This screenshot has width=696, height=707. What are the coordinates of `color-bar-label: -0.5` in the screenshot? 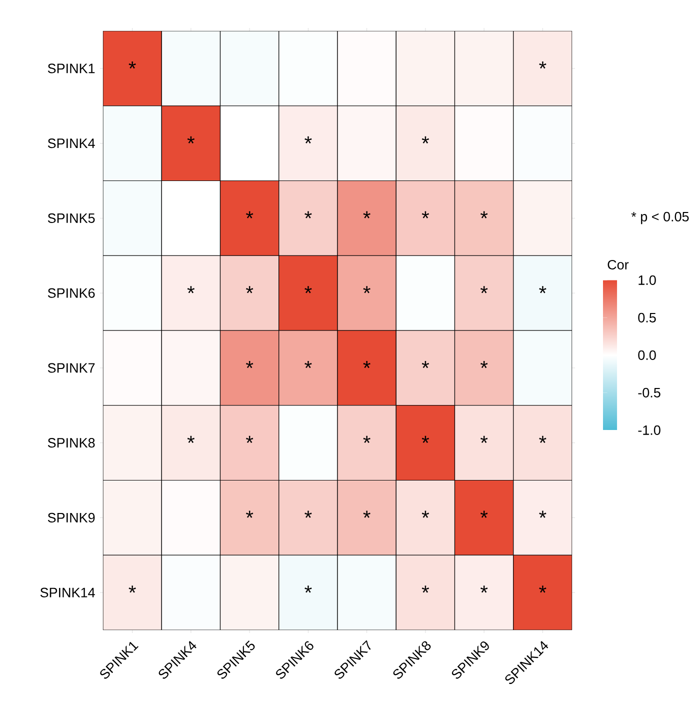 It's located at (649, 393).